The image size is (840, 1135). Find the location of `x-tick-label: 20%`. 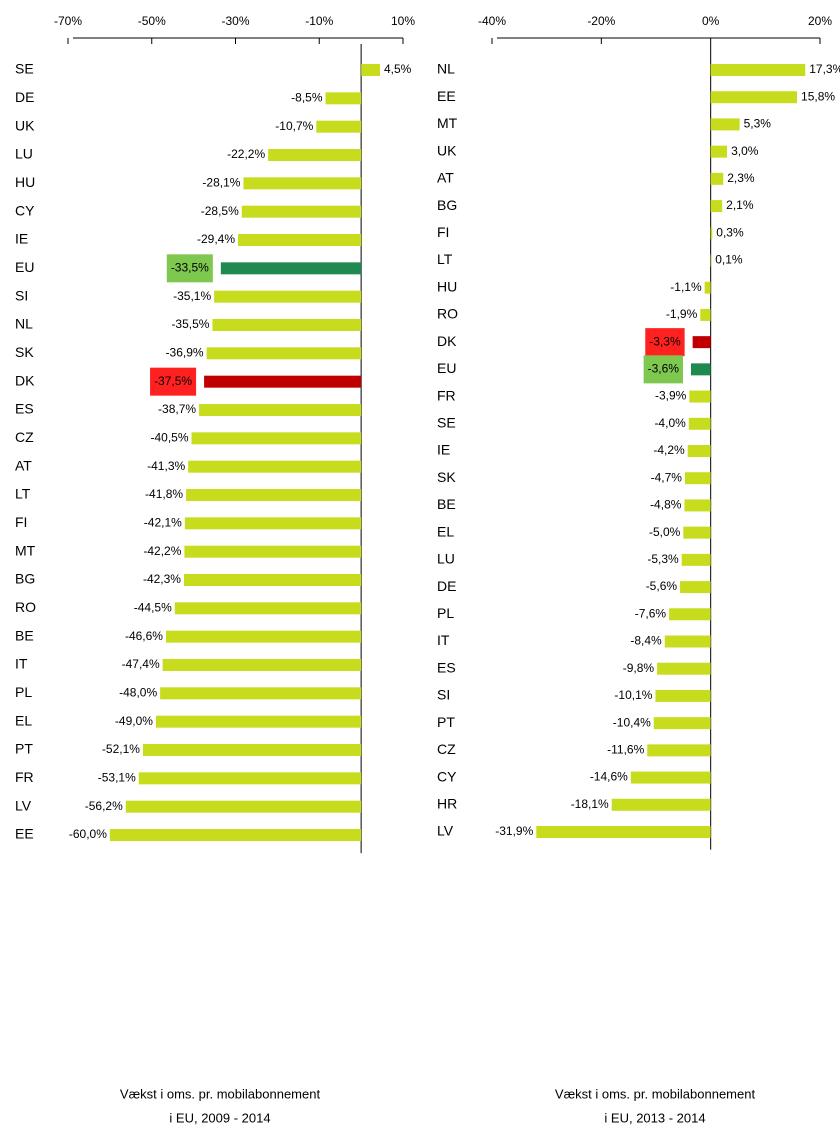

x-tick-label: 20% is located at coordinates (820, 21).